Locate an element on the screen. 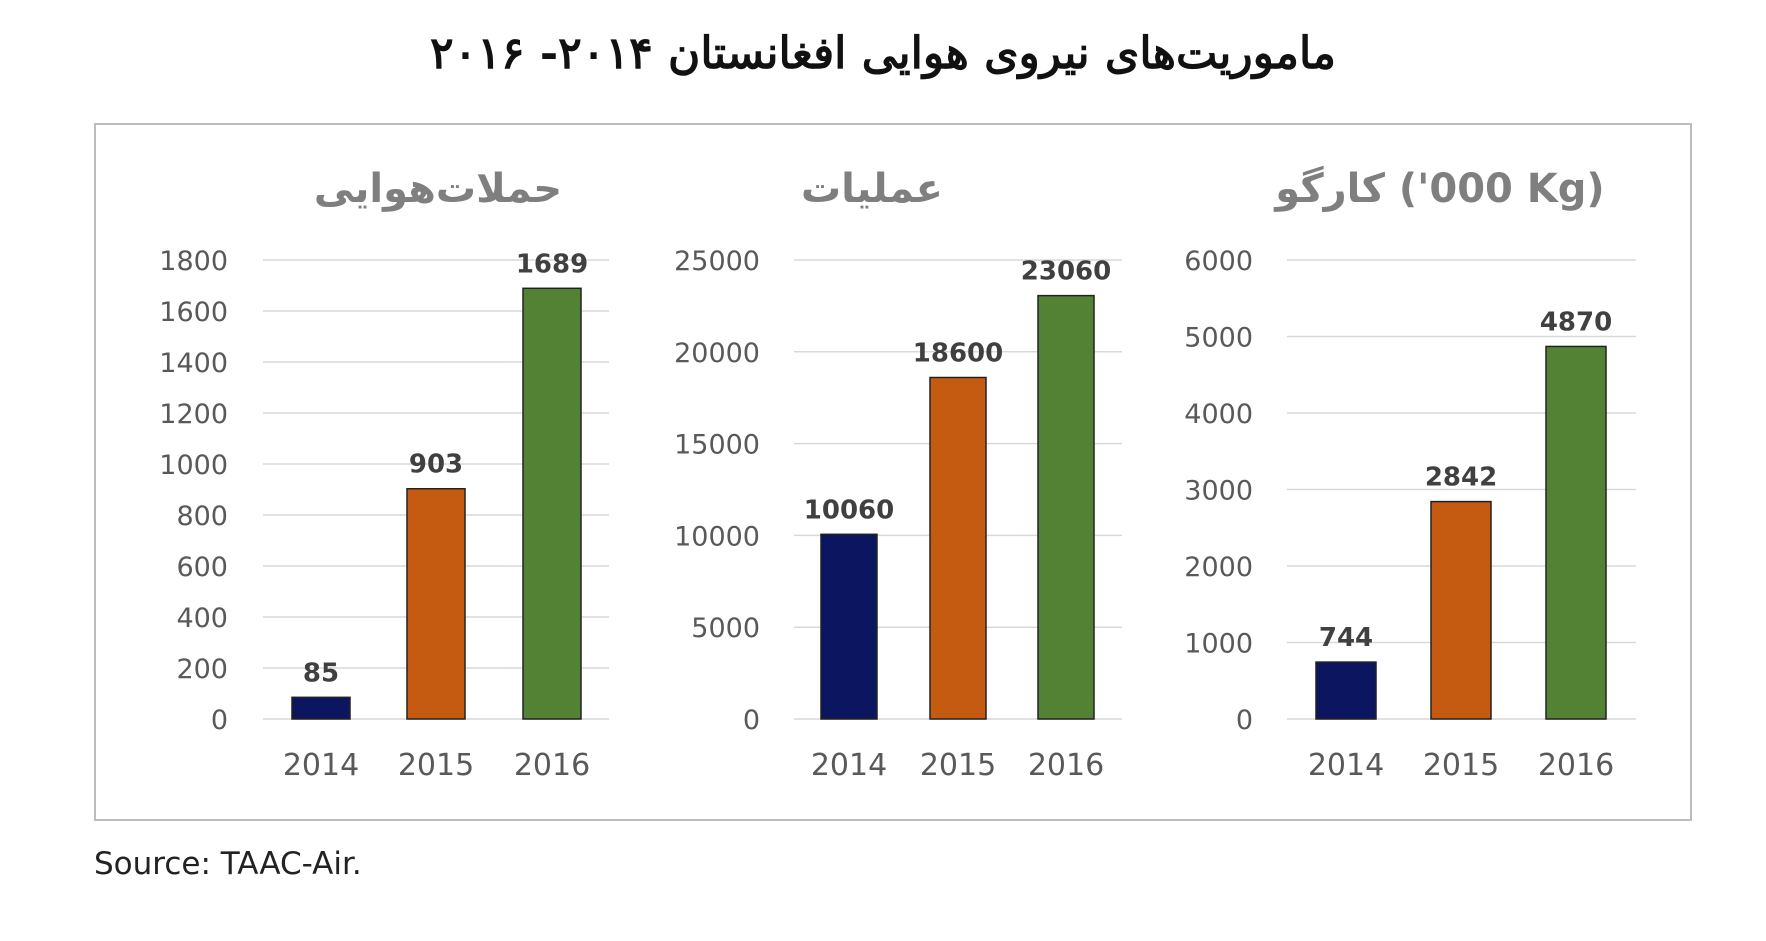 This screenshot has width=1766, height=941. data-label: 744 is located at coordinates (1346, 638).